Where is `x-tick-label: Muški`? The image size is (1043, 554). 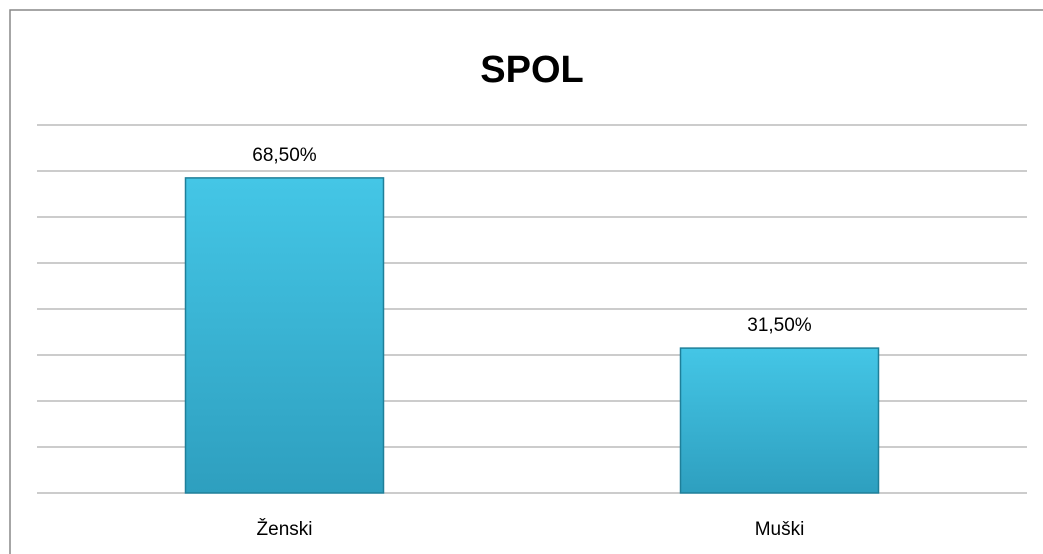
x-tick-label: Muški is located at coordinates (780, 529).